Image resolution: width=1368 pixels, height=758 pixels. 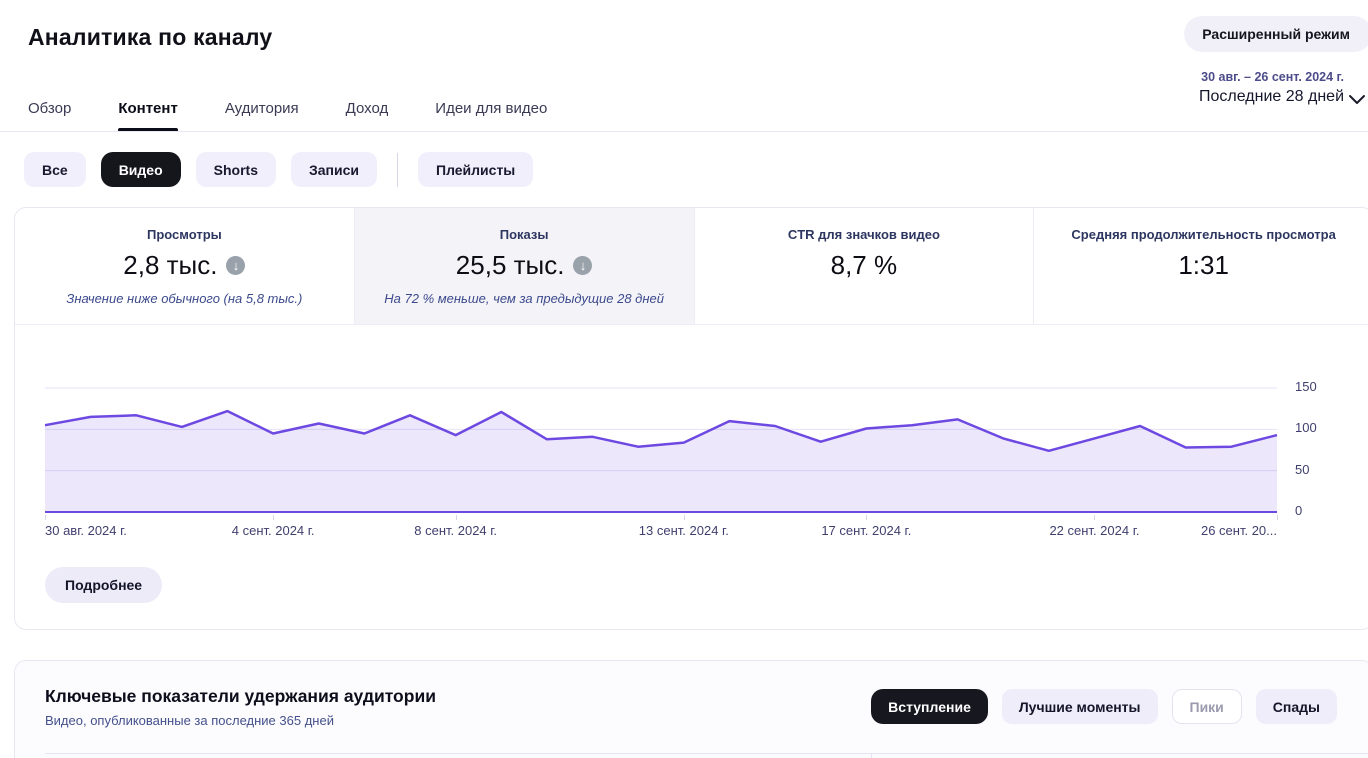 What do you see at coordinates (1206, 706) in the screenshot?
I see `segment-button-spikes: Пики` at bounding box center [1206, 706].